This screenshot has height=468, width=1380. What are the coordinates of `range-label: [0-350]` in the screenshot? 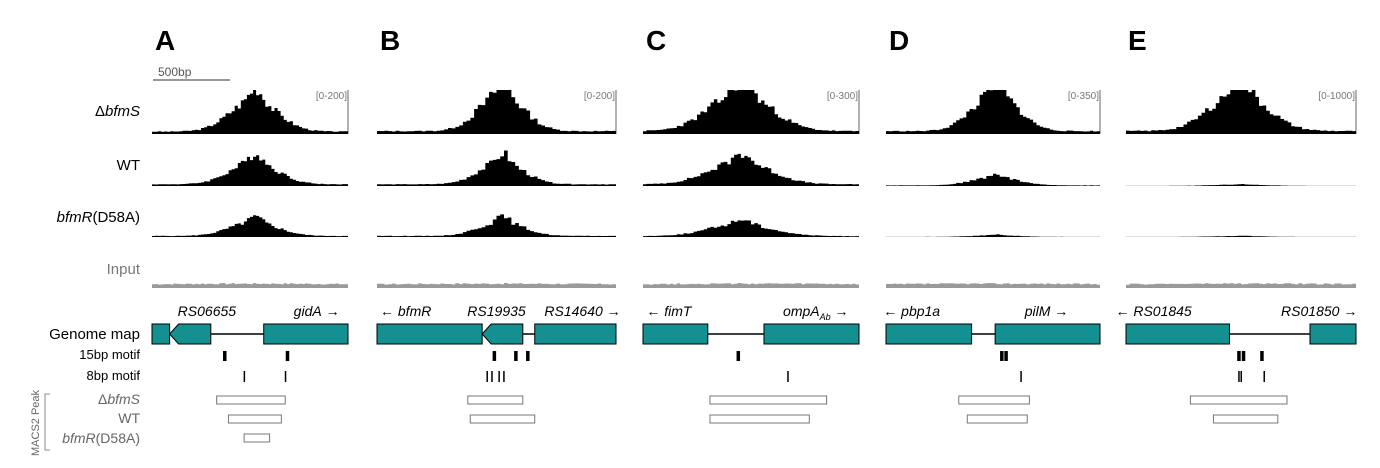 It's located at (1083, 96).